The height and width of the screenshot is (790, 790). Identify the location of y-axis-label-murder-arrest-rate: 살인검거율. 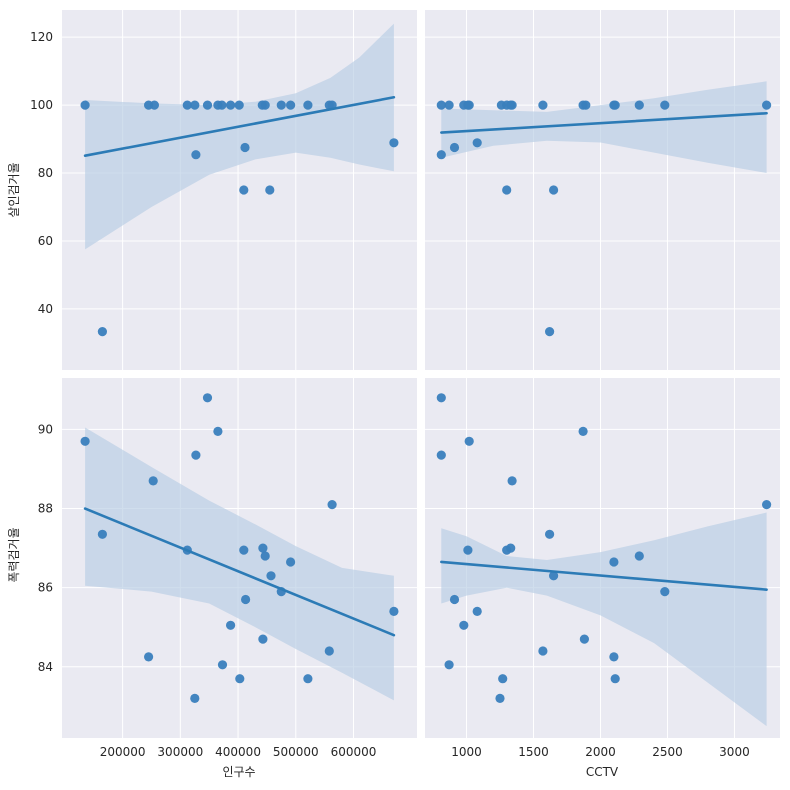
(14, 189).